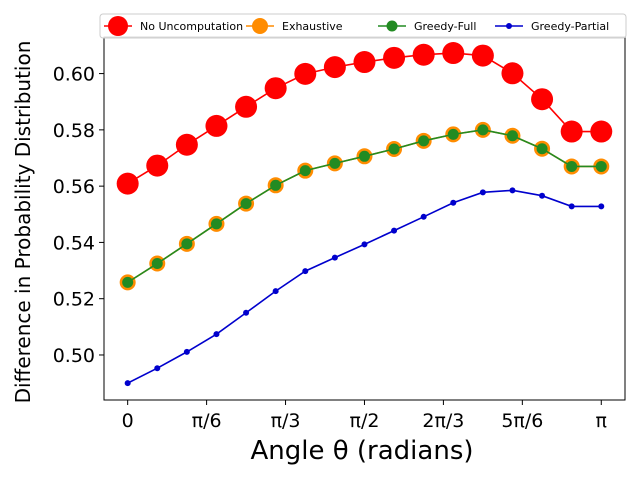  Describe the element at coordinates (443, 421) in the screenshot. I see `x-tick-label: 2π/3` at that location.